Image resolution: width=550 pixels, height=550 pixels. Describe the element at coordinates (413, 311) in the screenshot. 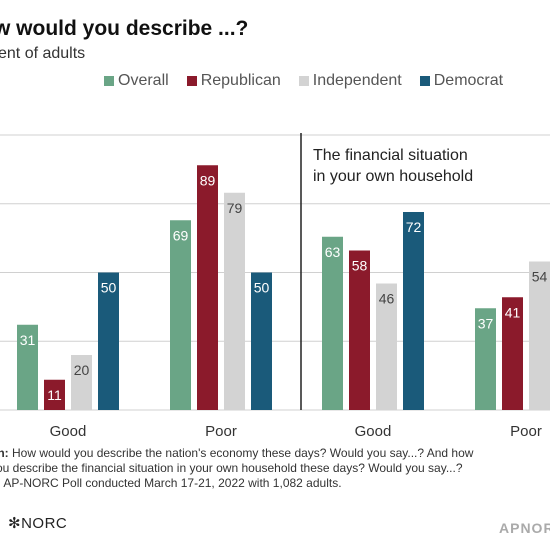

I see `bar-democrat-p1-good` at that location.